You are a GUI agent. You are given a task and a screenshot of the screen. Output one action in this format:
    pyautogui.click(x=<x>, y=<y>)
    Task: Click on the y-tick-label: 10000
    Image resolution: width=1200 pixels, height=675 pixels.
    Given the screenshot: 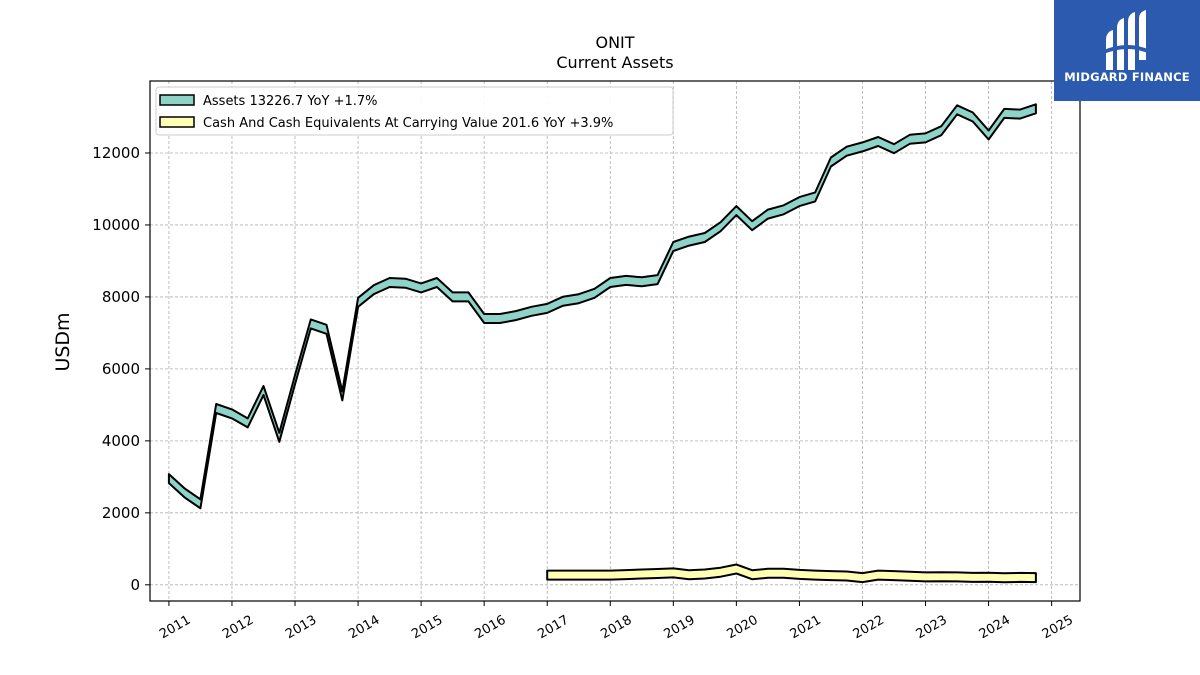 What is the action you would take?
    pyautogui.click(x=116, y=225)
    